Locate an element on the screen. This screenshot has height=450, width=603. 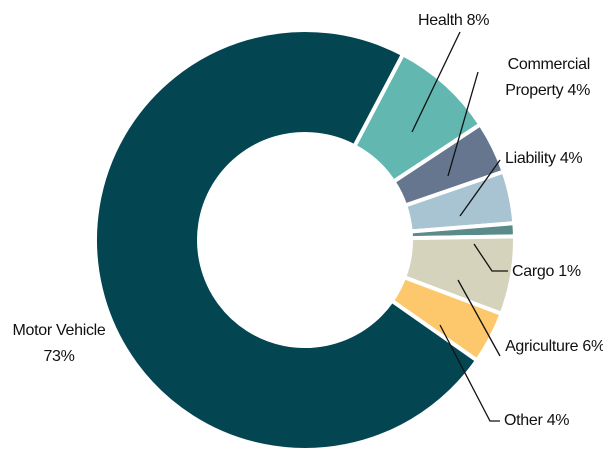
data-label: Health 8% is located at coordinates (473, 21).